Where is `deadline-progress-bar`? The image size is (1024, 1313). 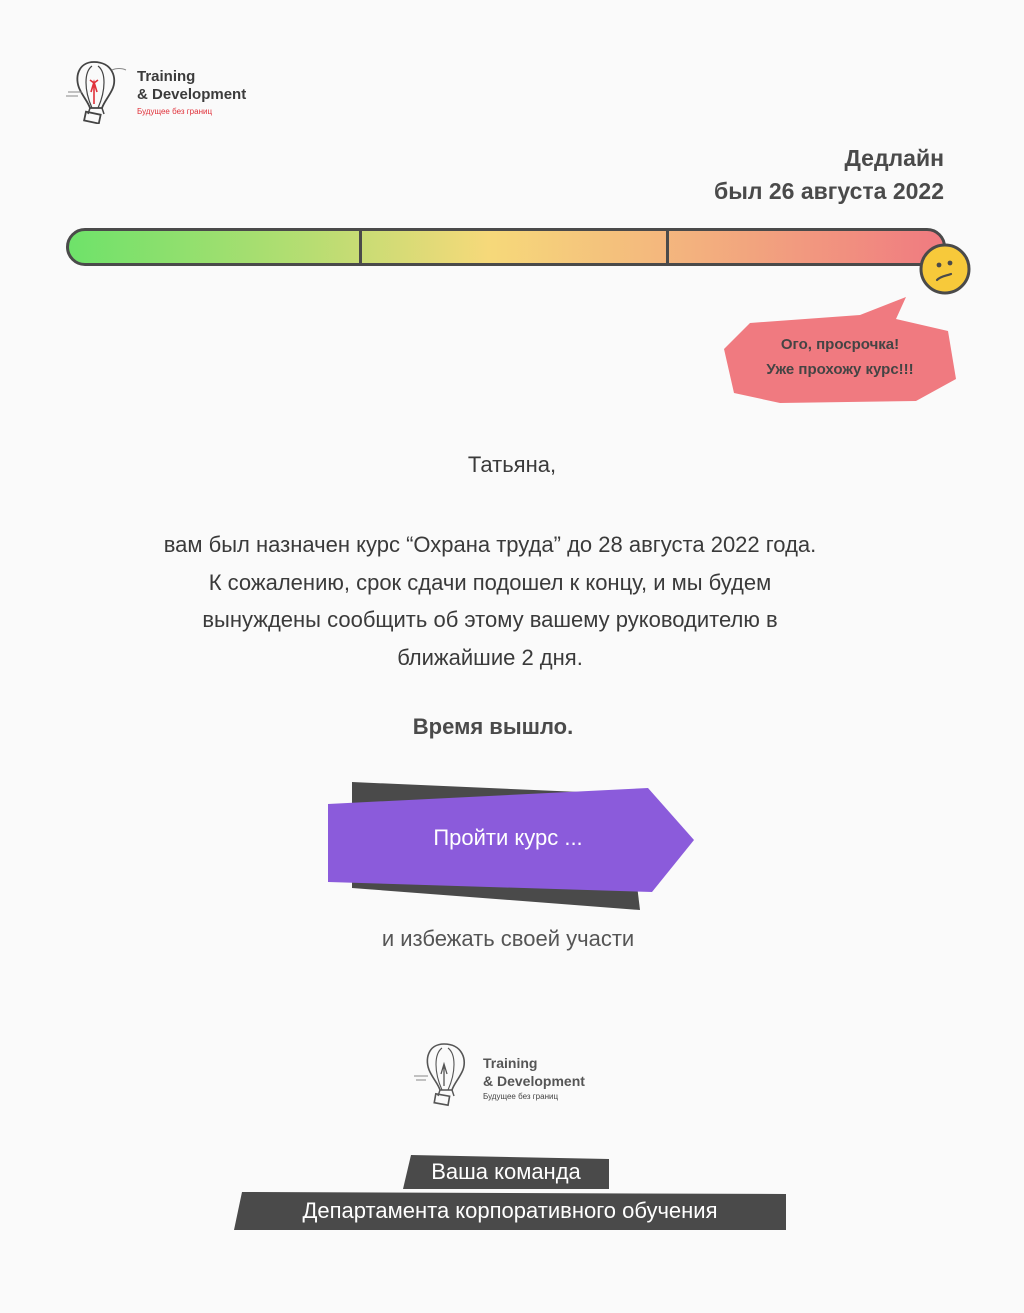 deadline-progress-bar is located at coordinates (506, 247).